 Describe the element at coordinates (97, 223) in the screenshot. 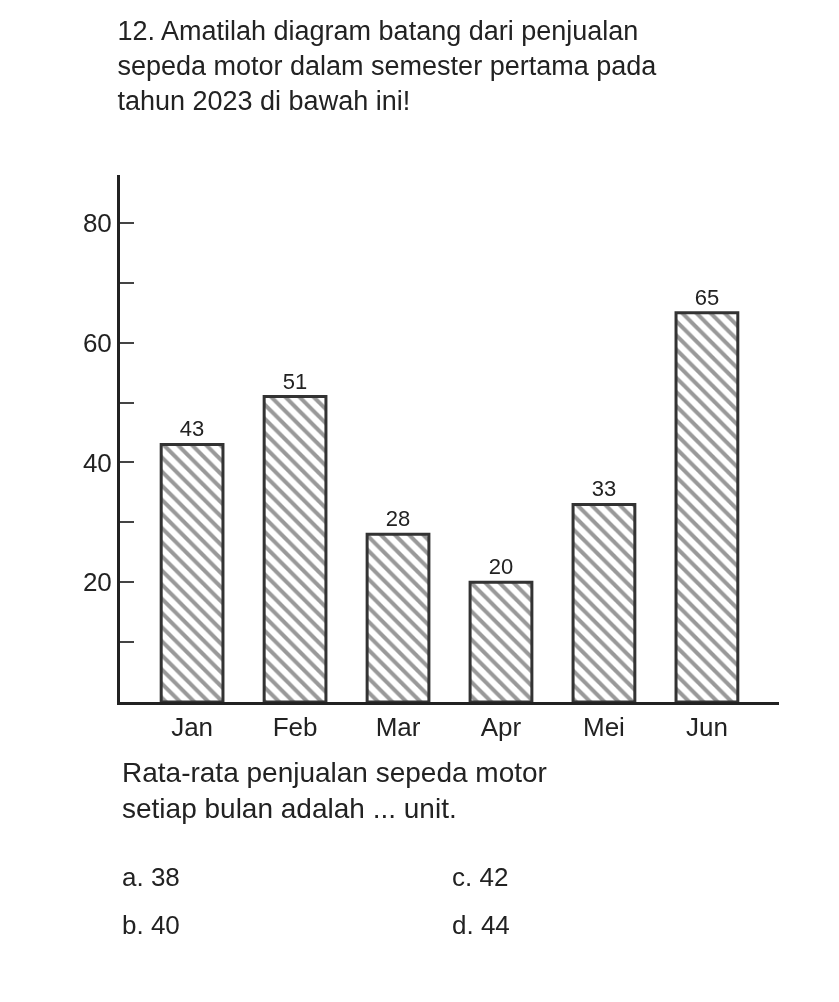

I see `y-tick-label: 80` at that location.